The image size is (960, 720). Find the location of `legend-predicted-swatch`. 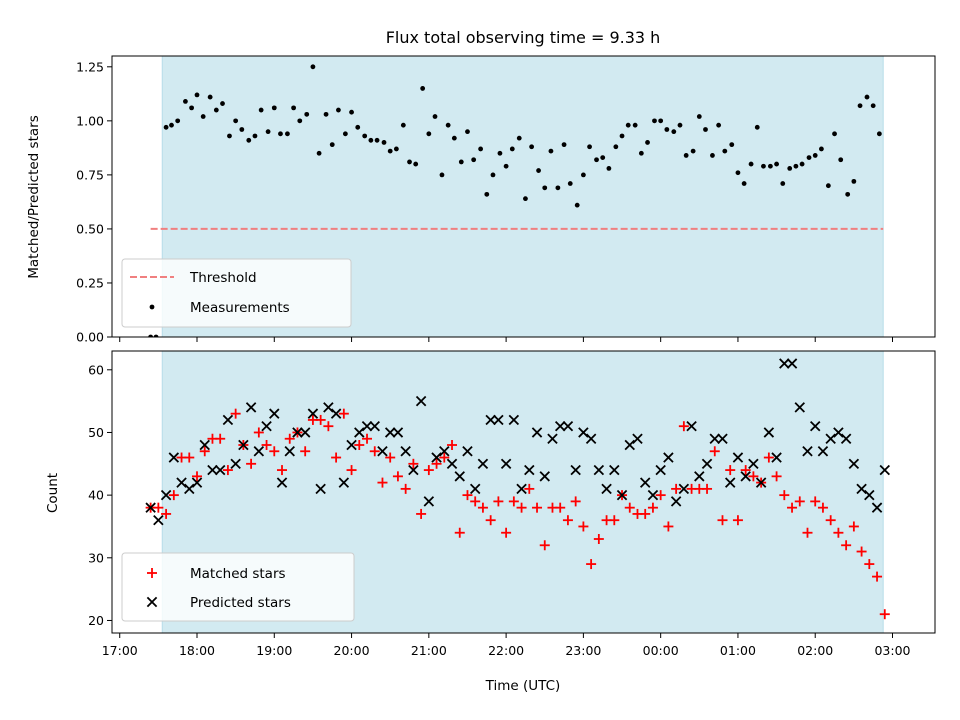

legend-predicted-swatch is located at coordinates (152, 602).